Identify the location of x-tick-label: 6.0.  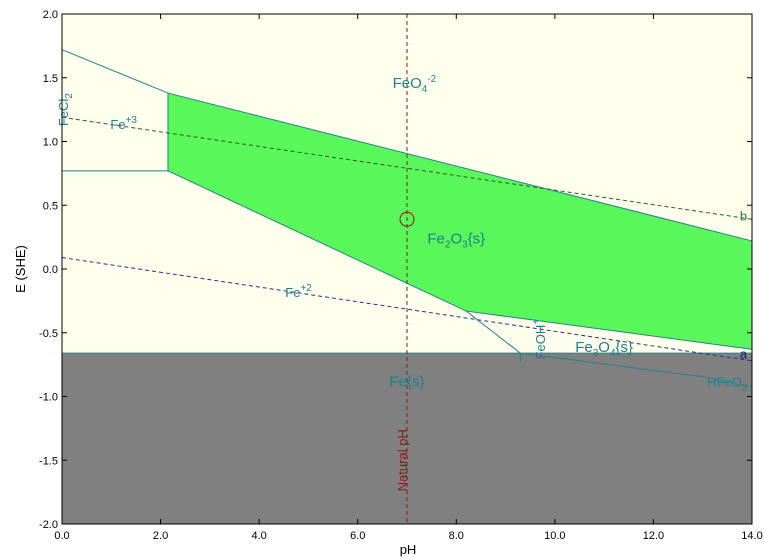
(357, 536).